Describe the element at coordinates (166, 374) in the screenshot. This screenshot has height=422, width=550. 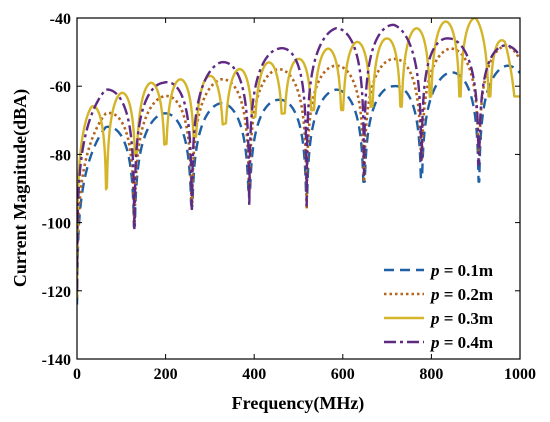
I see `x-tick-label: 200` at that location.